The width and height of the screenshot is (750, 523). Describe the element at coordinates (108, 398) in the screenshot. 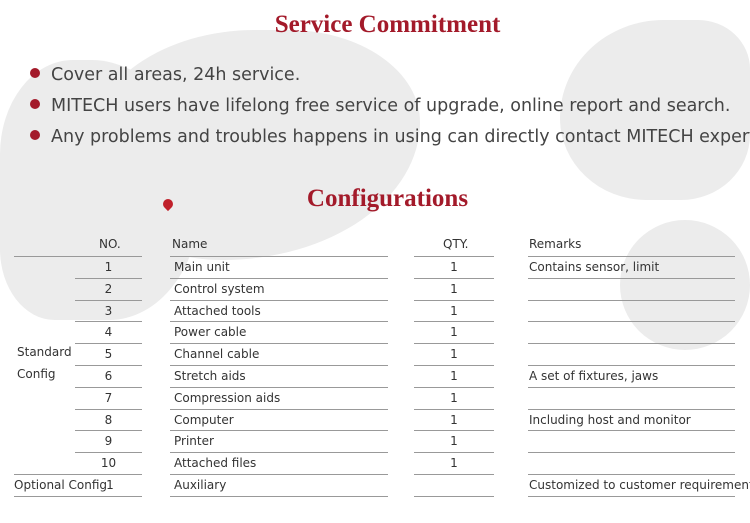

I see `row-no: 7` at that location.